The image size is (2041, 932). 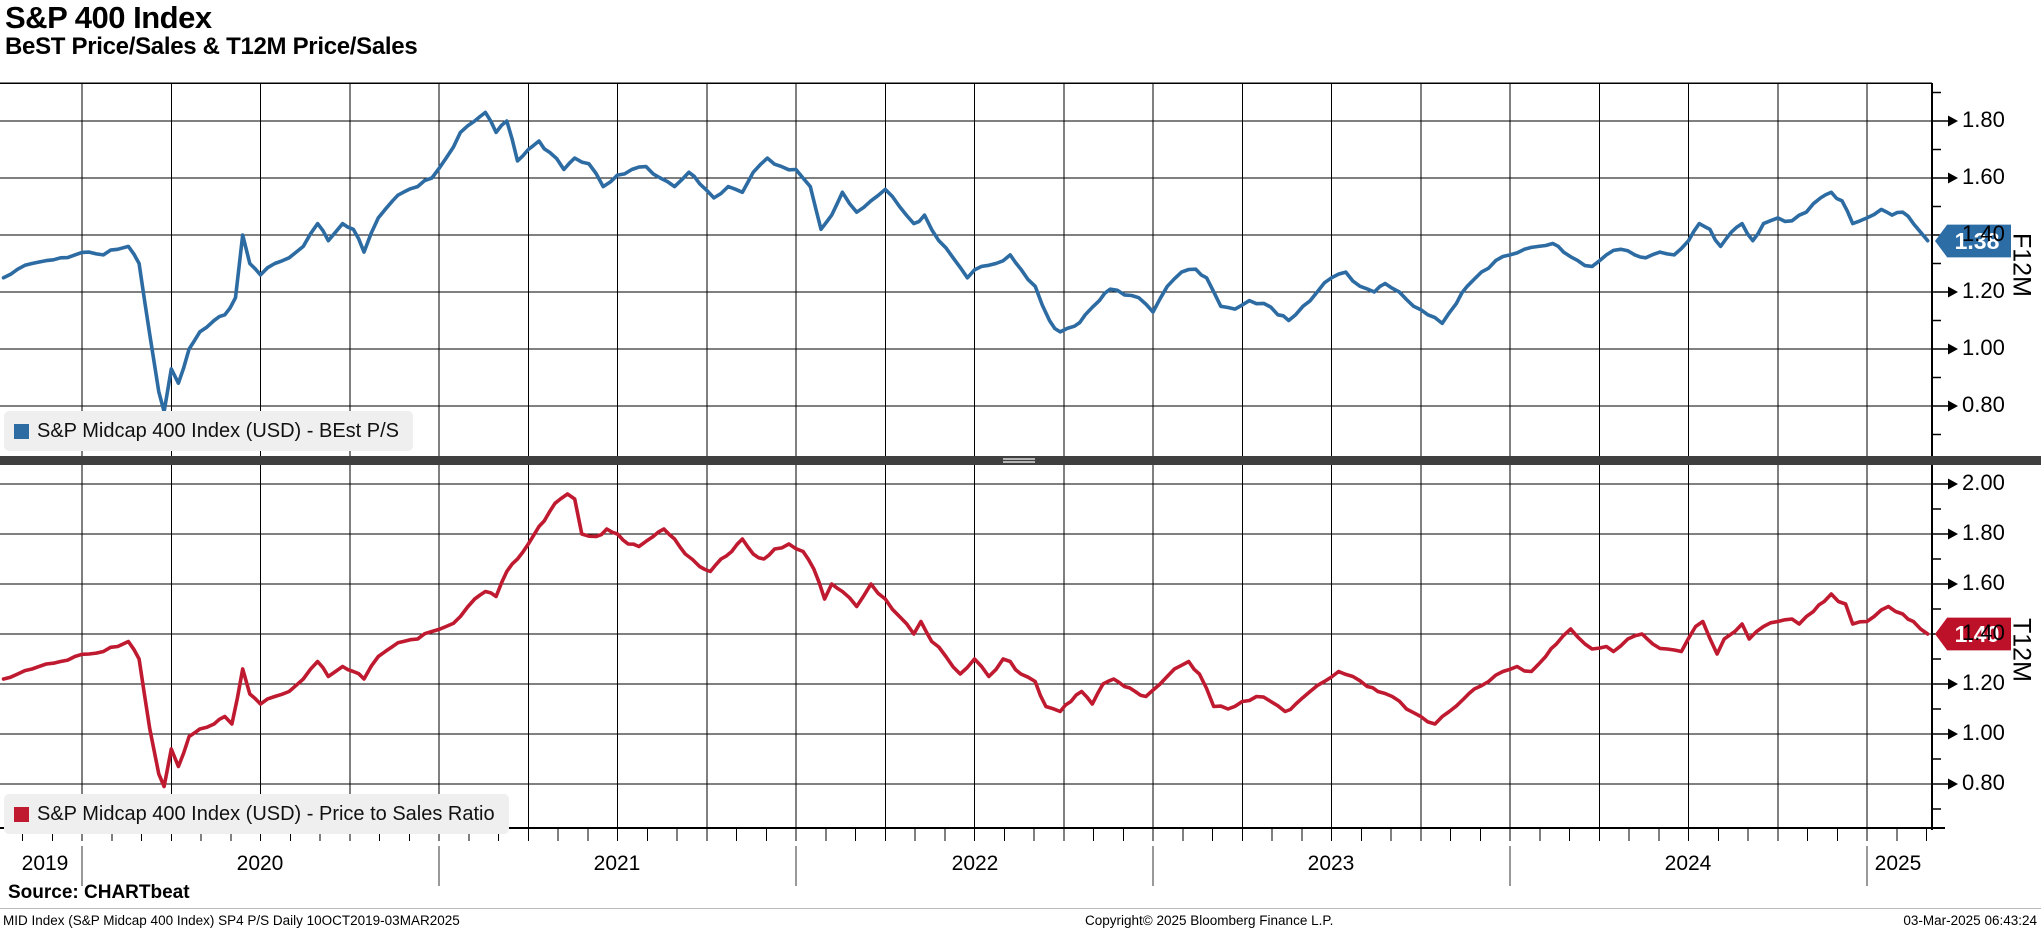 I want to click on legend-swatch-blue-icon, so click(x=21, y=431).